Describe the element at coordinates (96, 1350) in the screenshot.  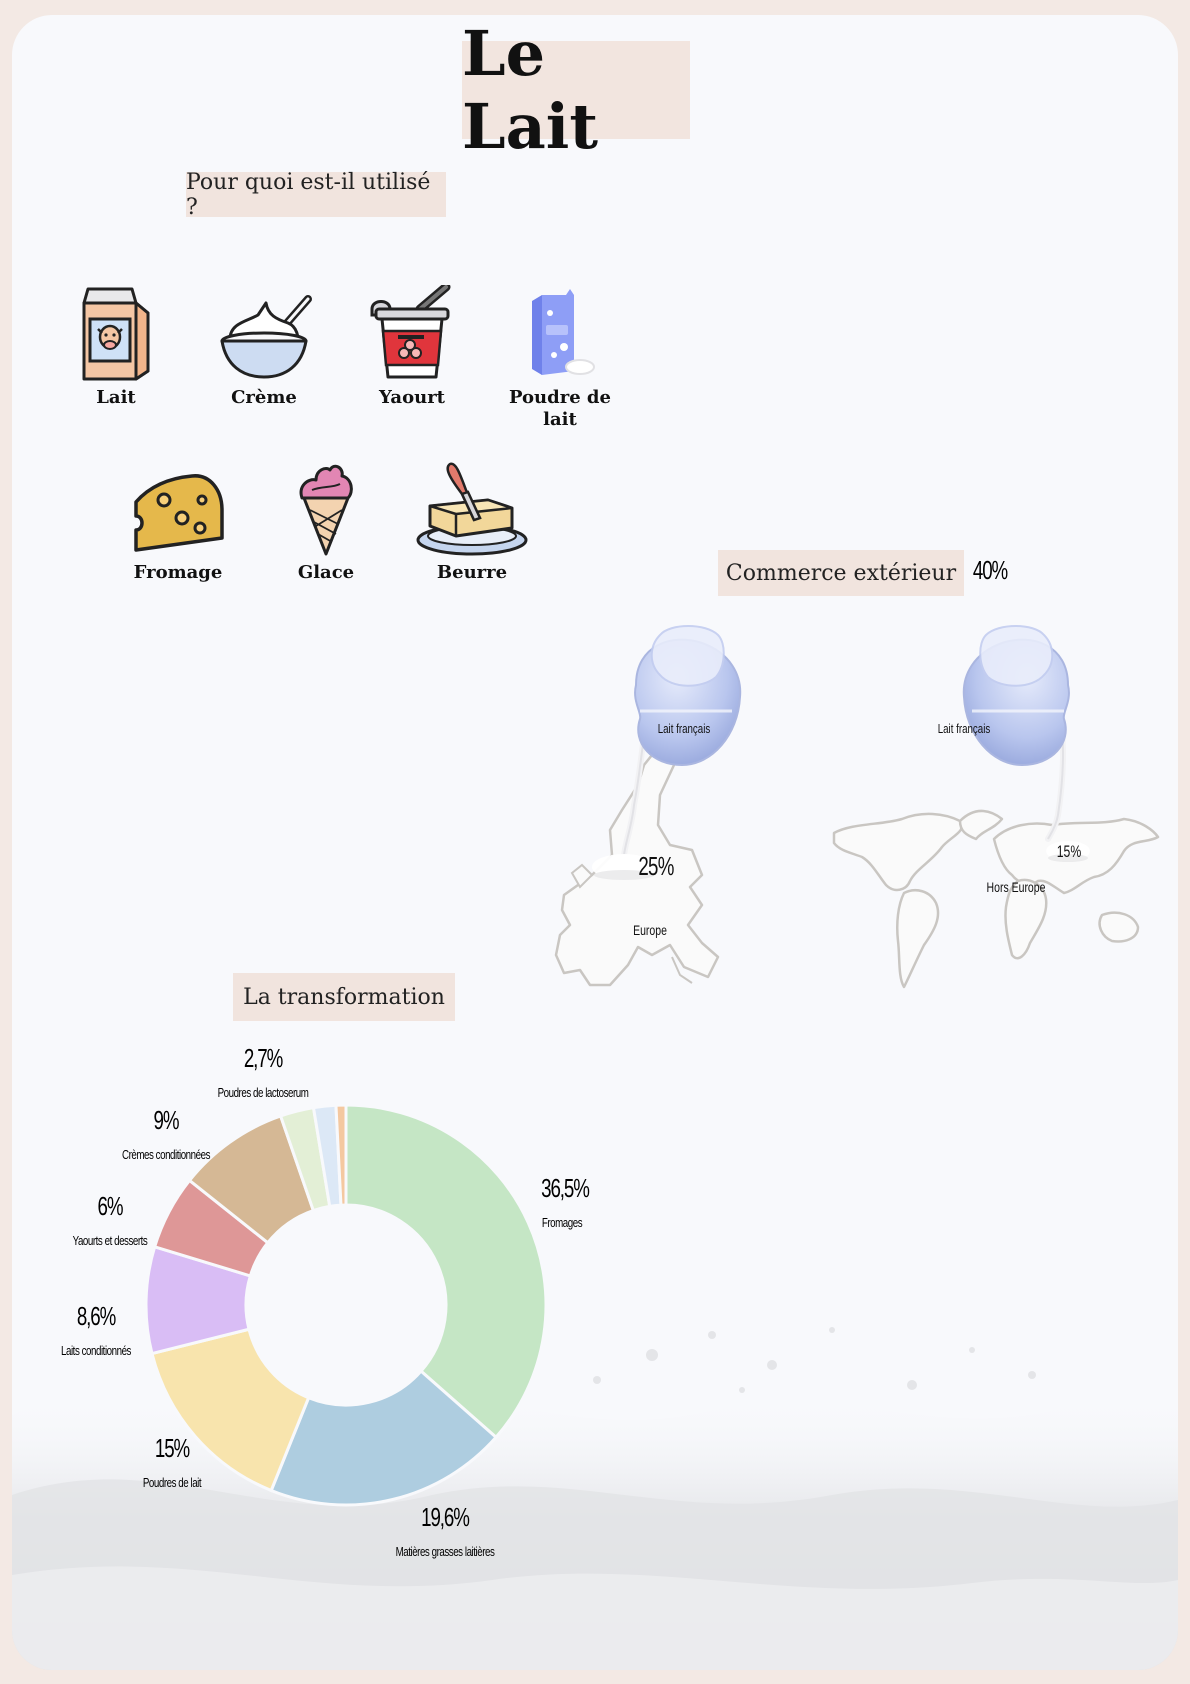
I see `slice-label-laits-conditionnes: Laits conditionnés` at that location.